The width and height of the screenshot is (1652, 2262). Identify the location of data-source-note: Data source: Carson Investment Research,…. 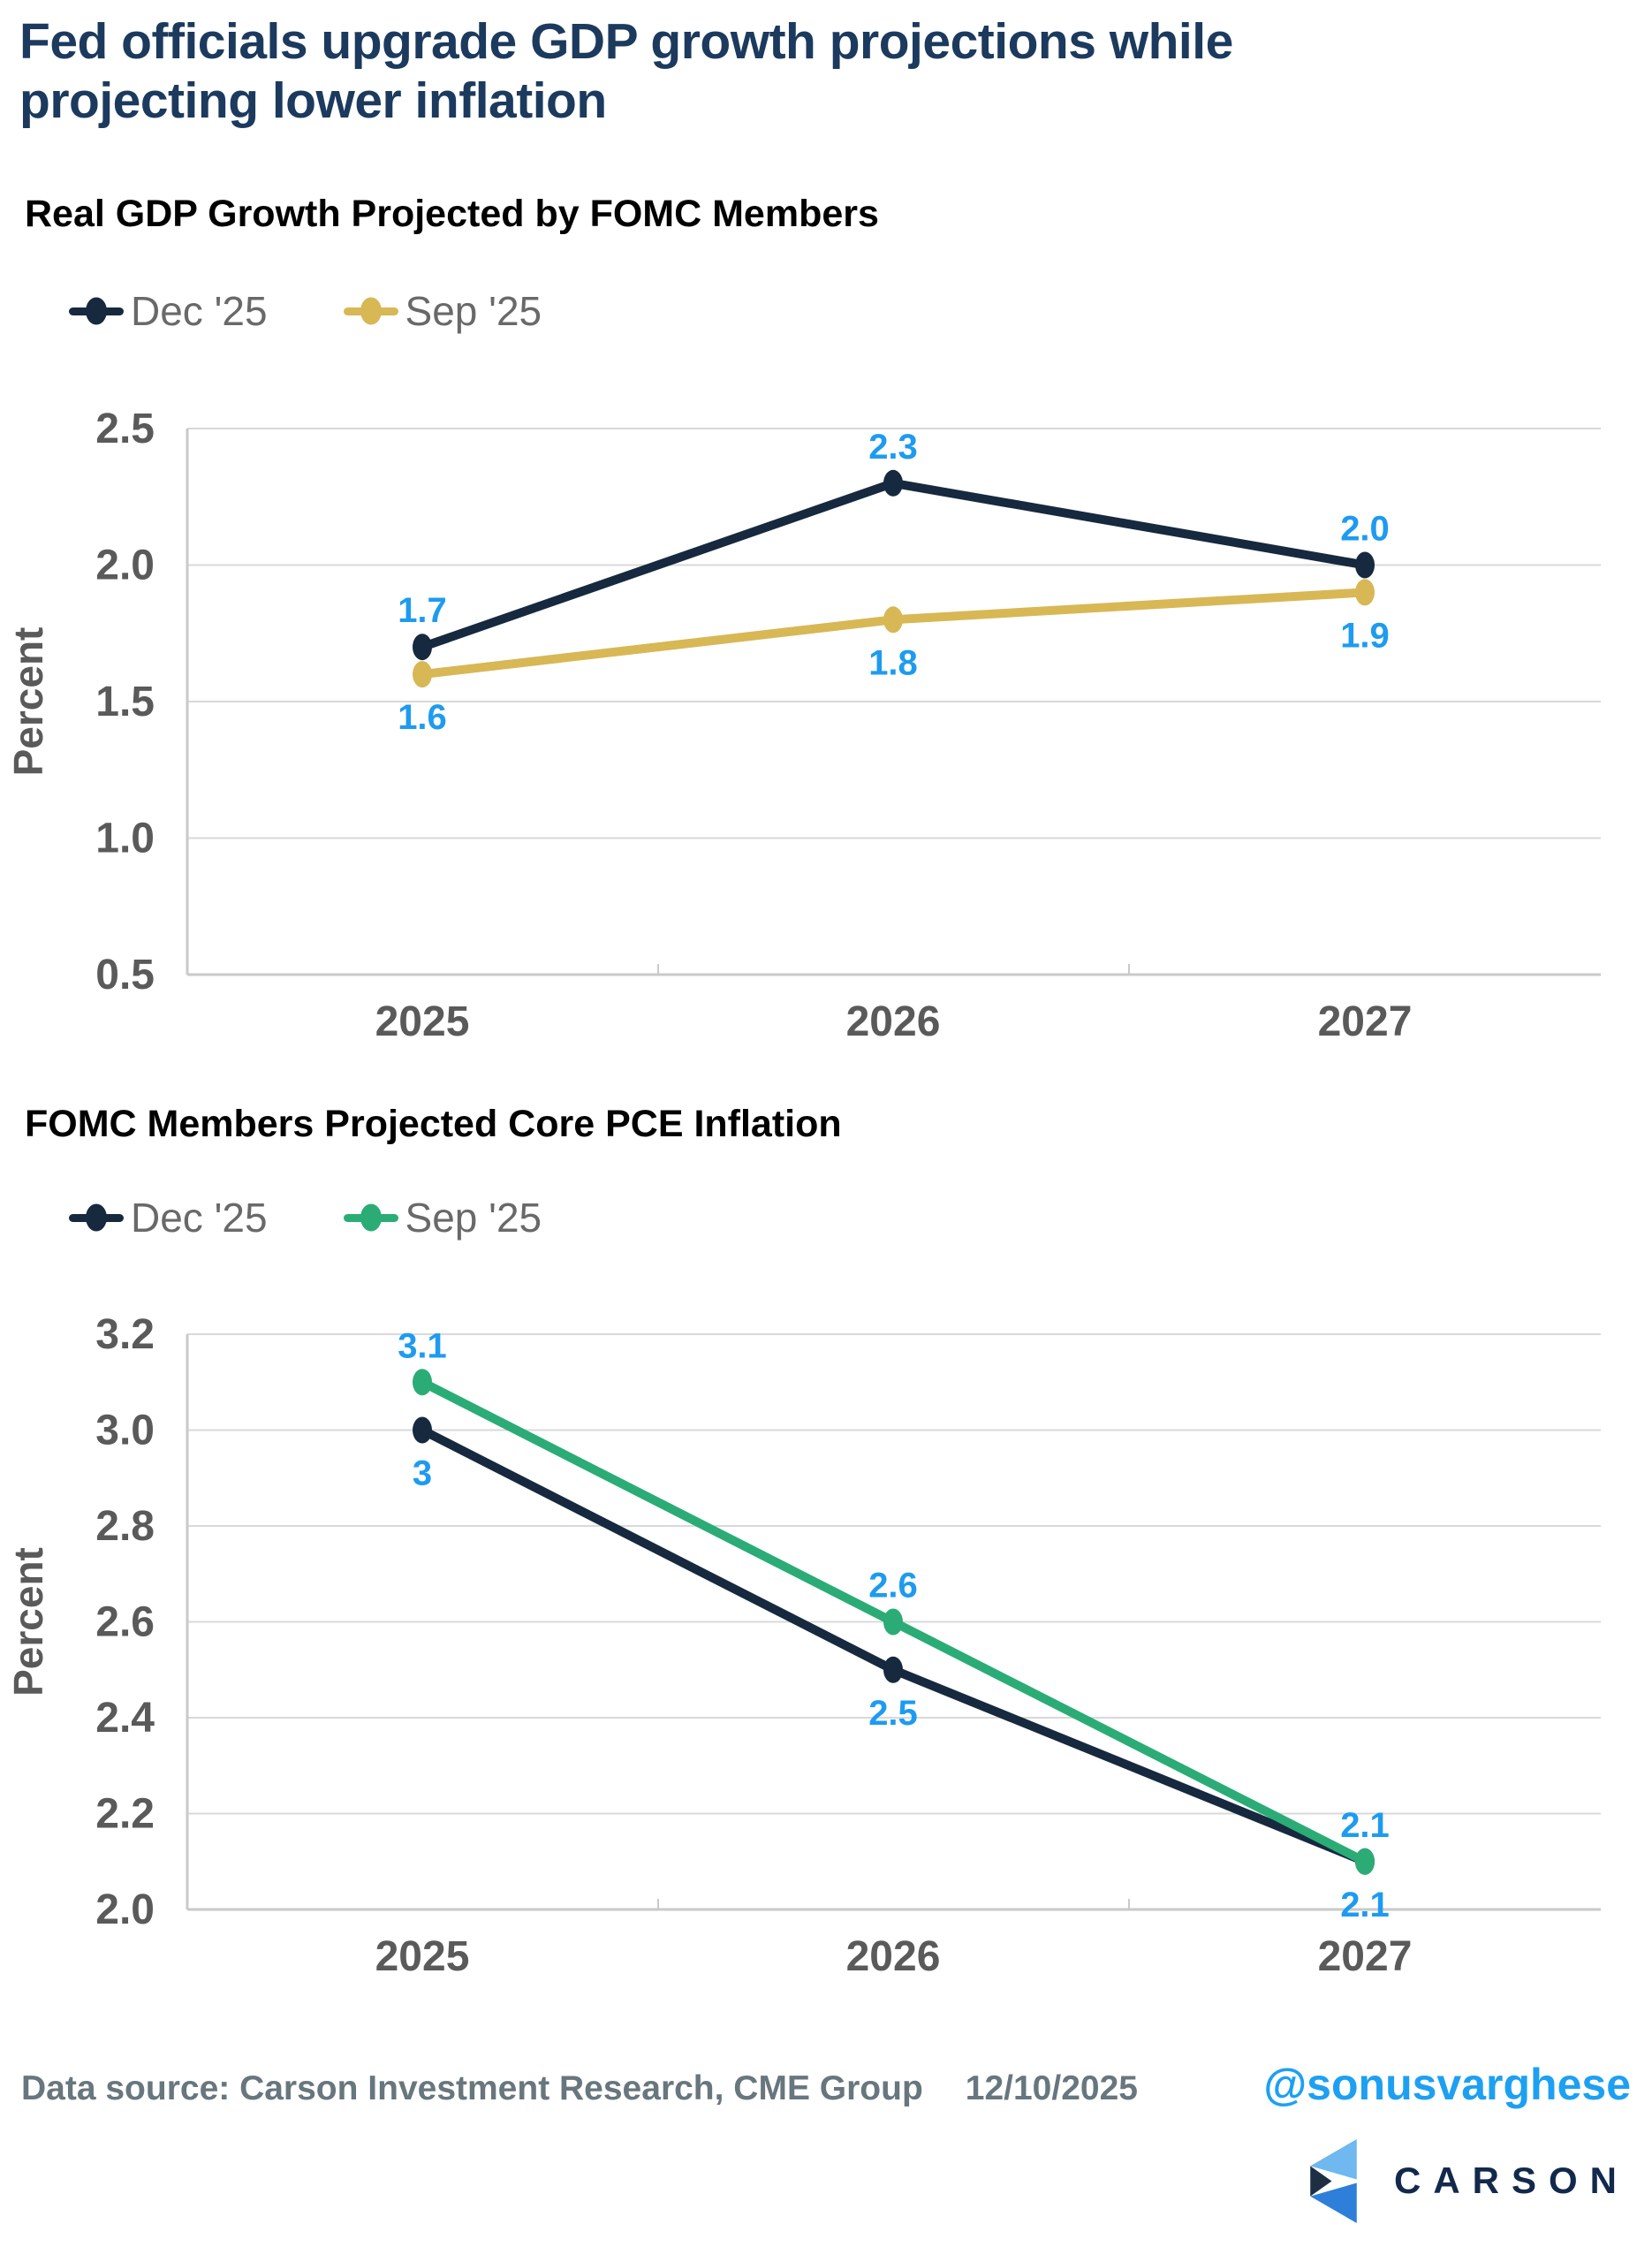
(579, 2088).